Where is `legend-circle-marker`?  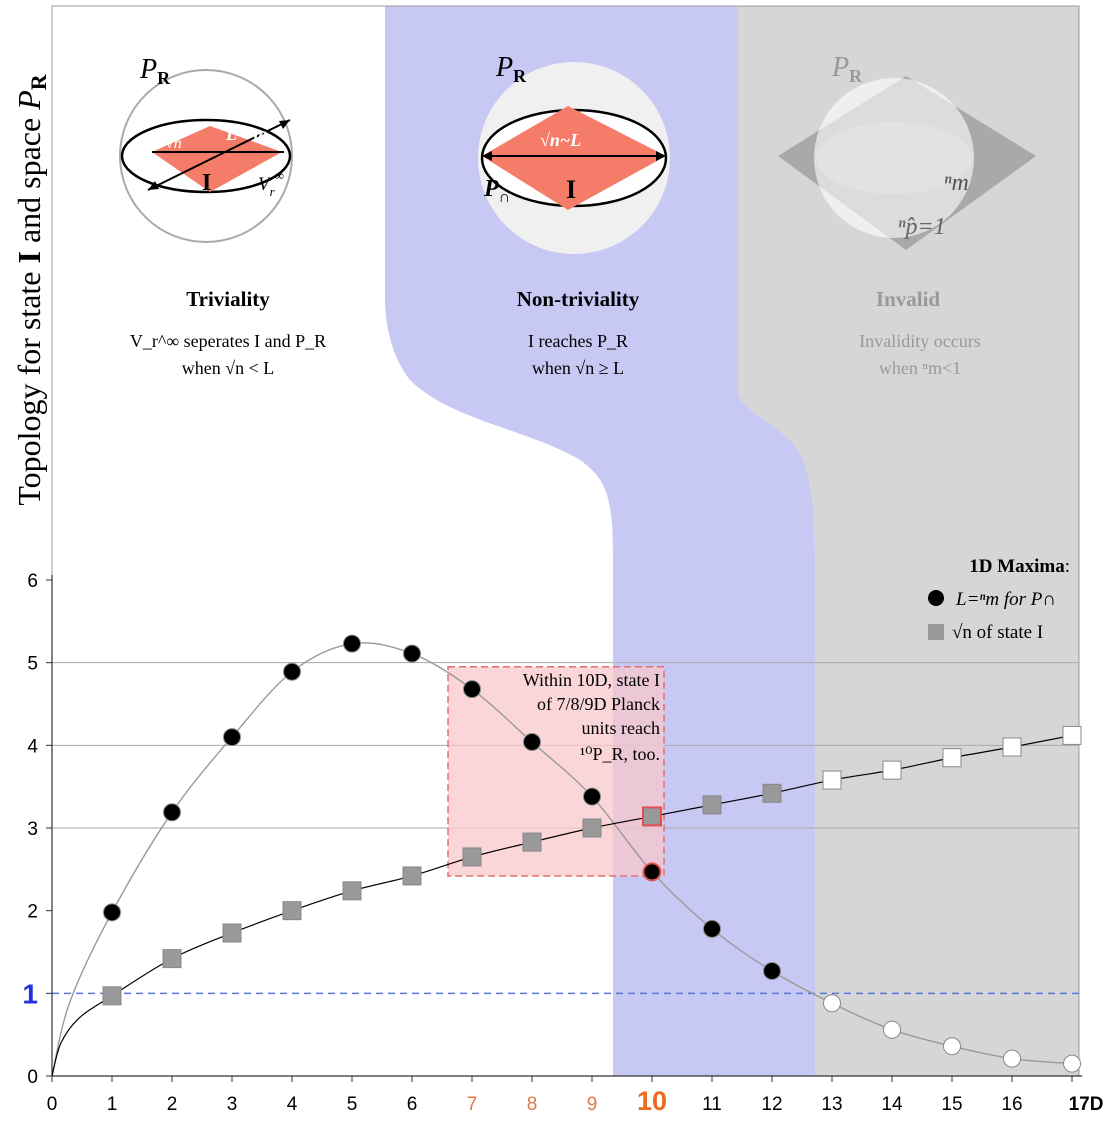
legend-circle-marker is located at coordinates (936, 598).